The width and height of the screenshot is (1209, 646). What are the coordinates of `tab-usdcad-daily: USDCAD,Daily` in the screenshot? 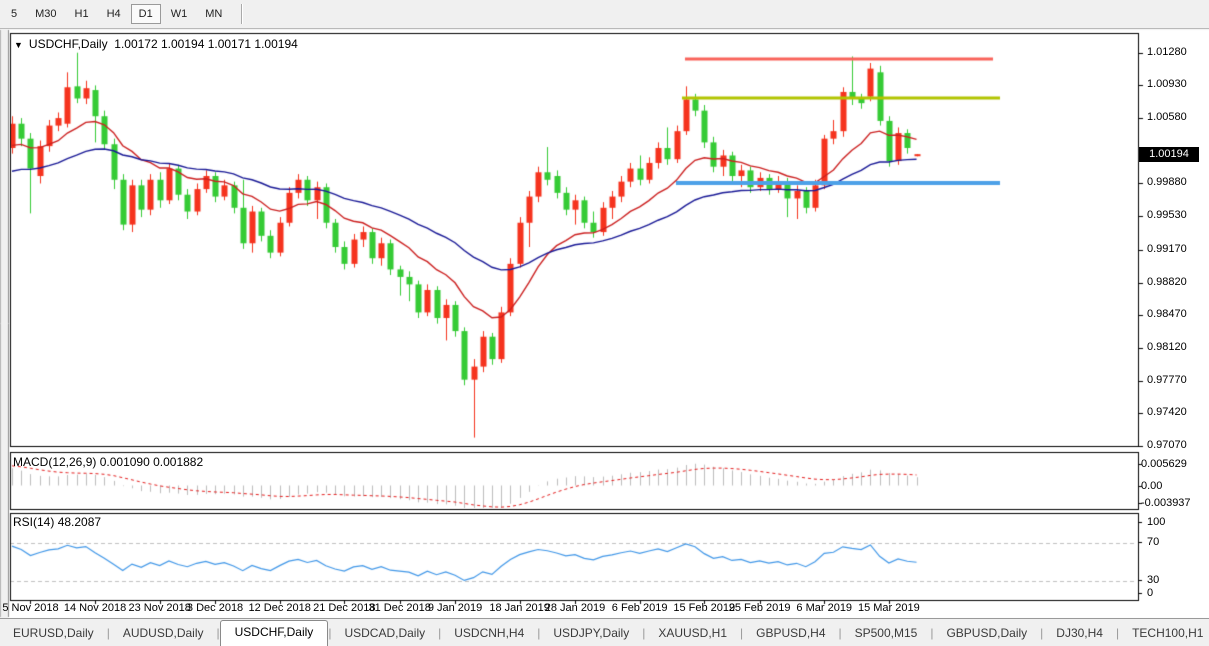 It's located at (385, 633).